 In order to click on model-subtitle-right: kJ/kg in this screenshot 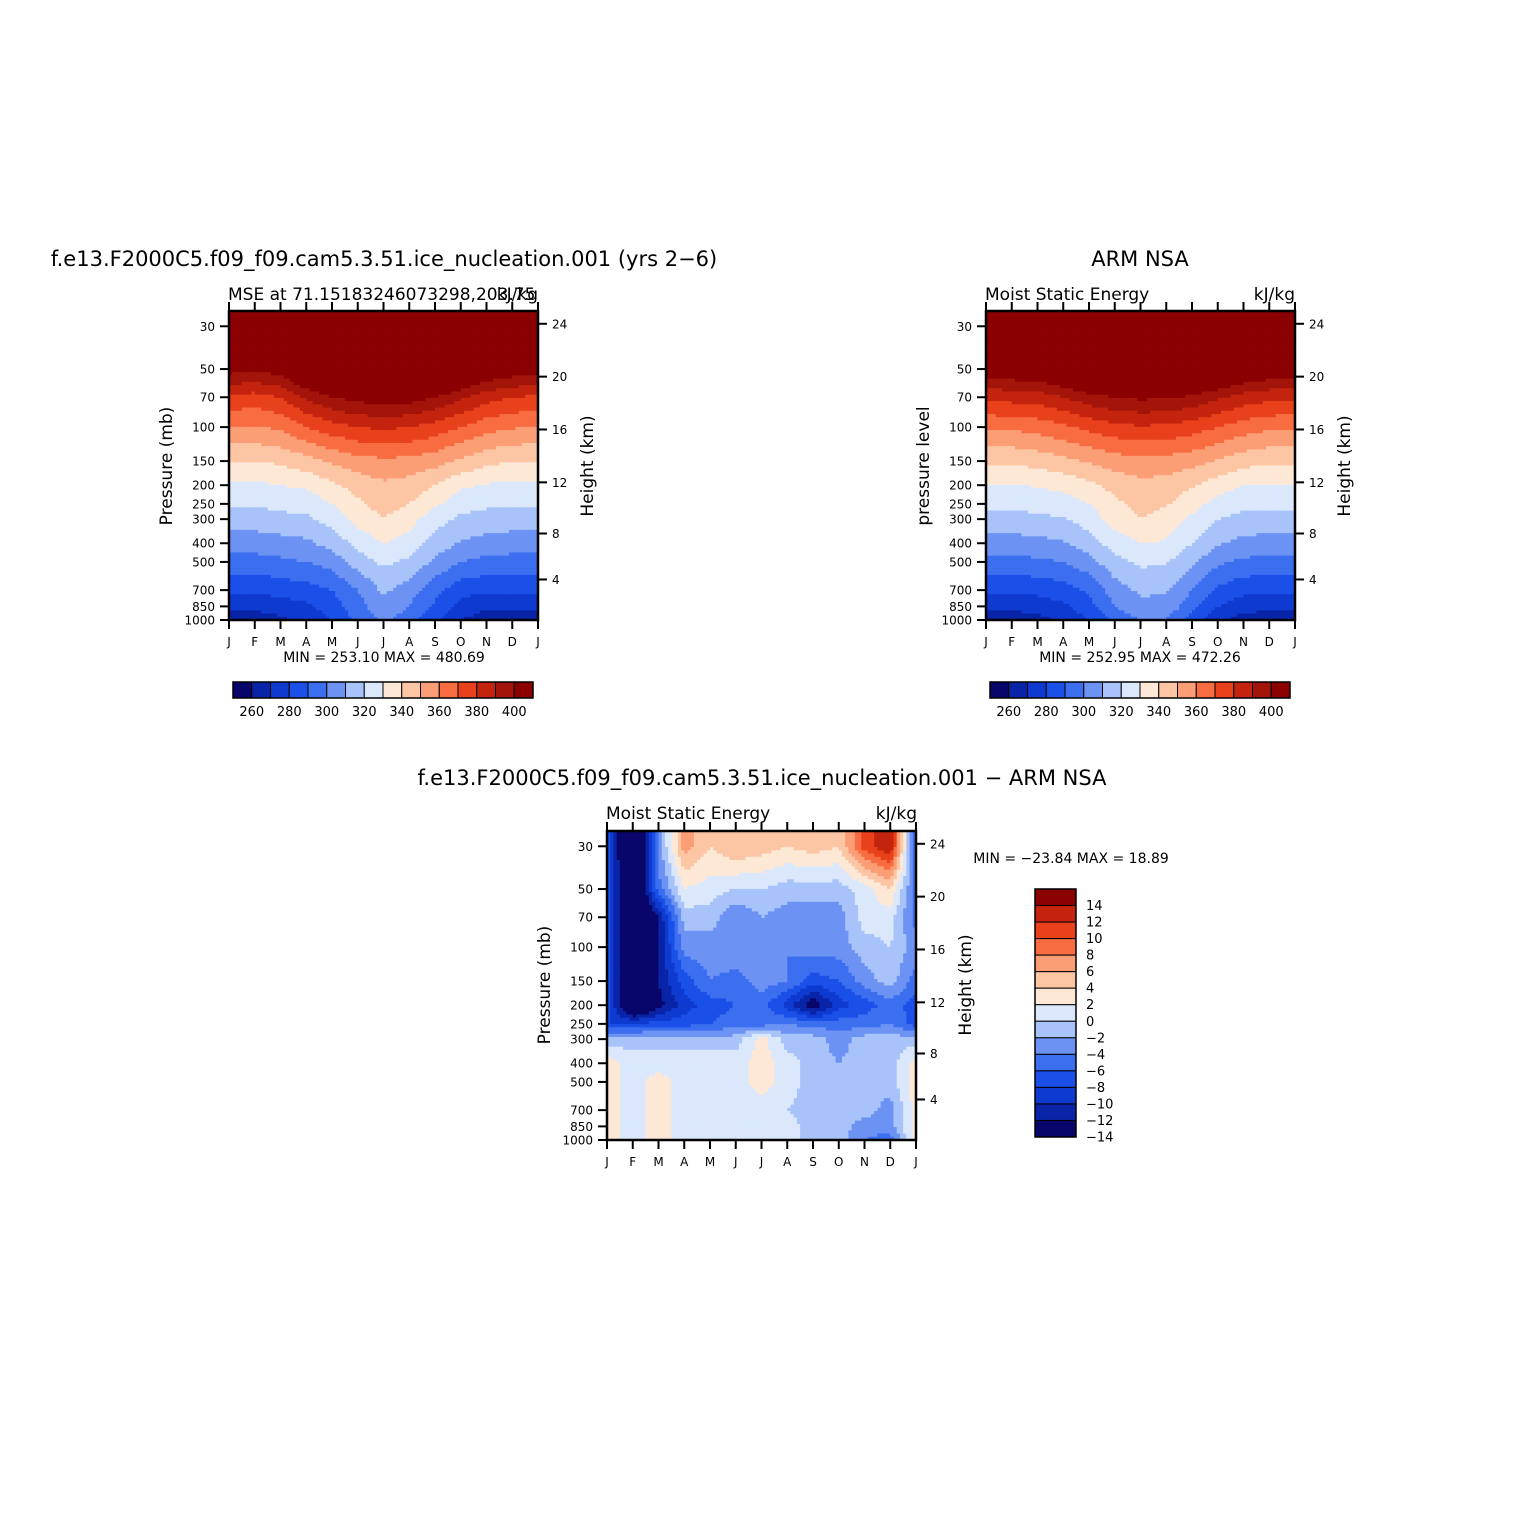, I will do `click(517, 295)`.